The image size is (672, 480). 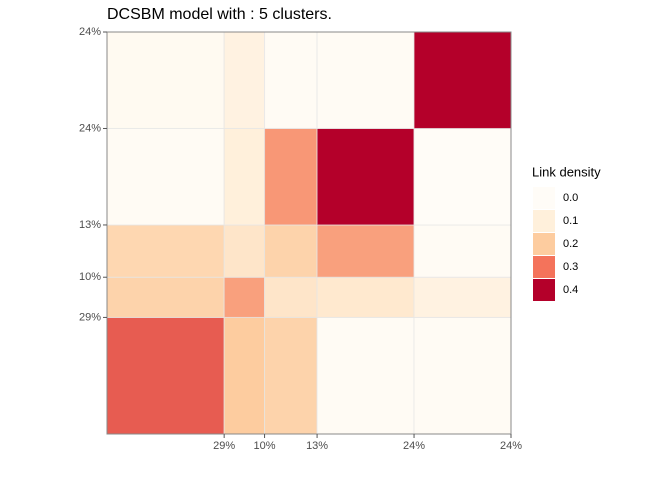 What do you see at coordinates (90, 277) in the screenshot?
I see `y-tick-label: 10%` at bounding box center [90, 277].